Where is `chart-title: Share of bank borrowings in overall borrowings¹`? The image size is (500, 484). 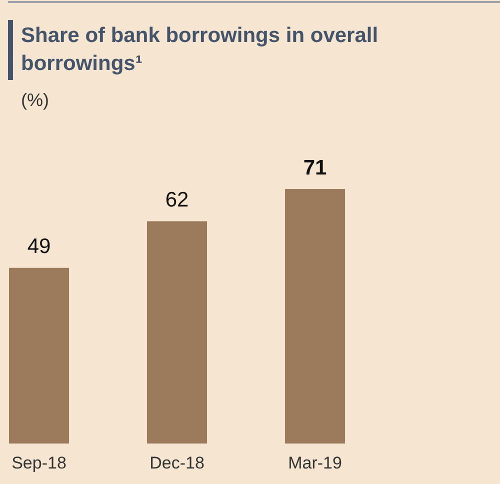
chart-title: Share of bank borrowings in overall borrowings¹ is located at coordinates (200, 50).